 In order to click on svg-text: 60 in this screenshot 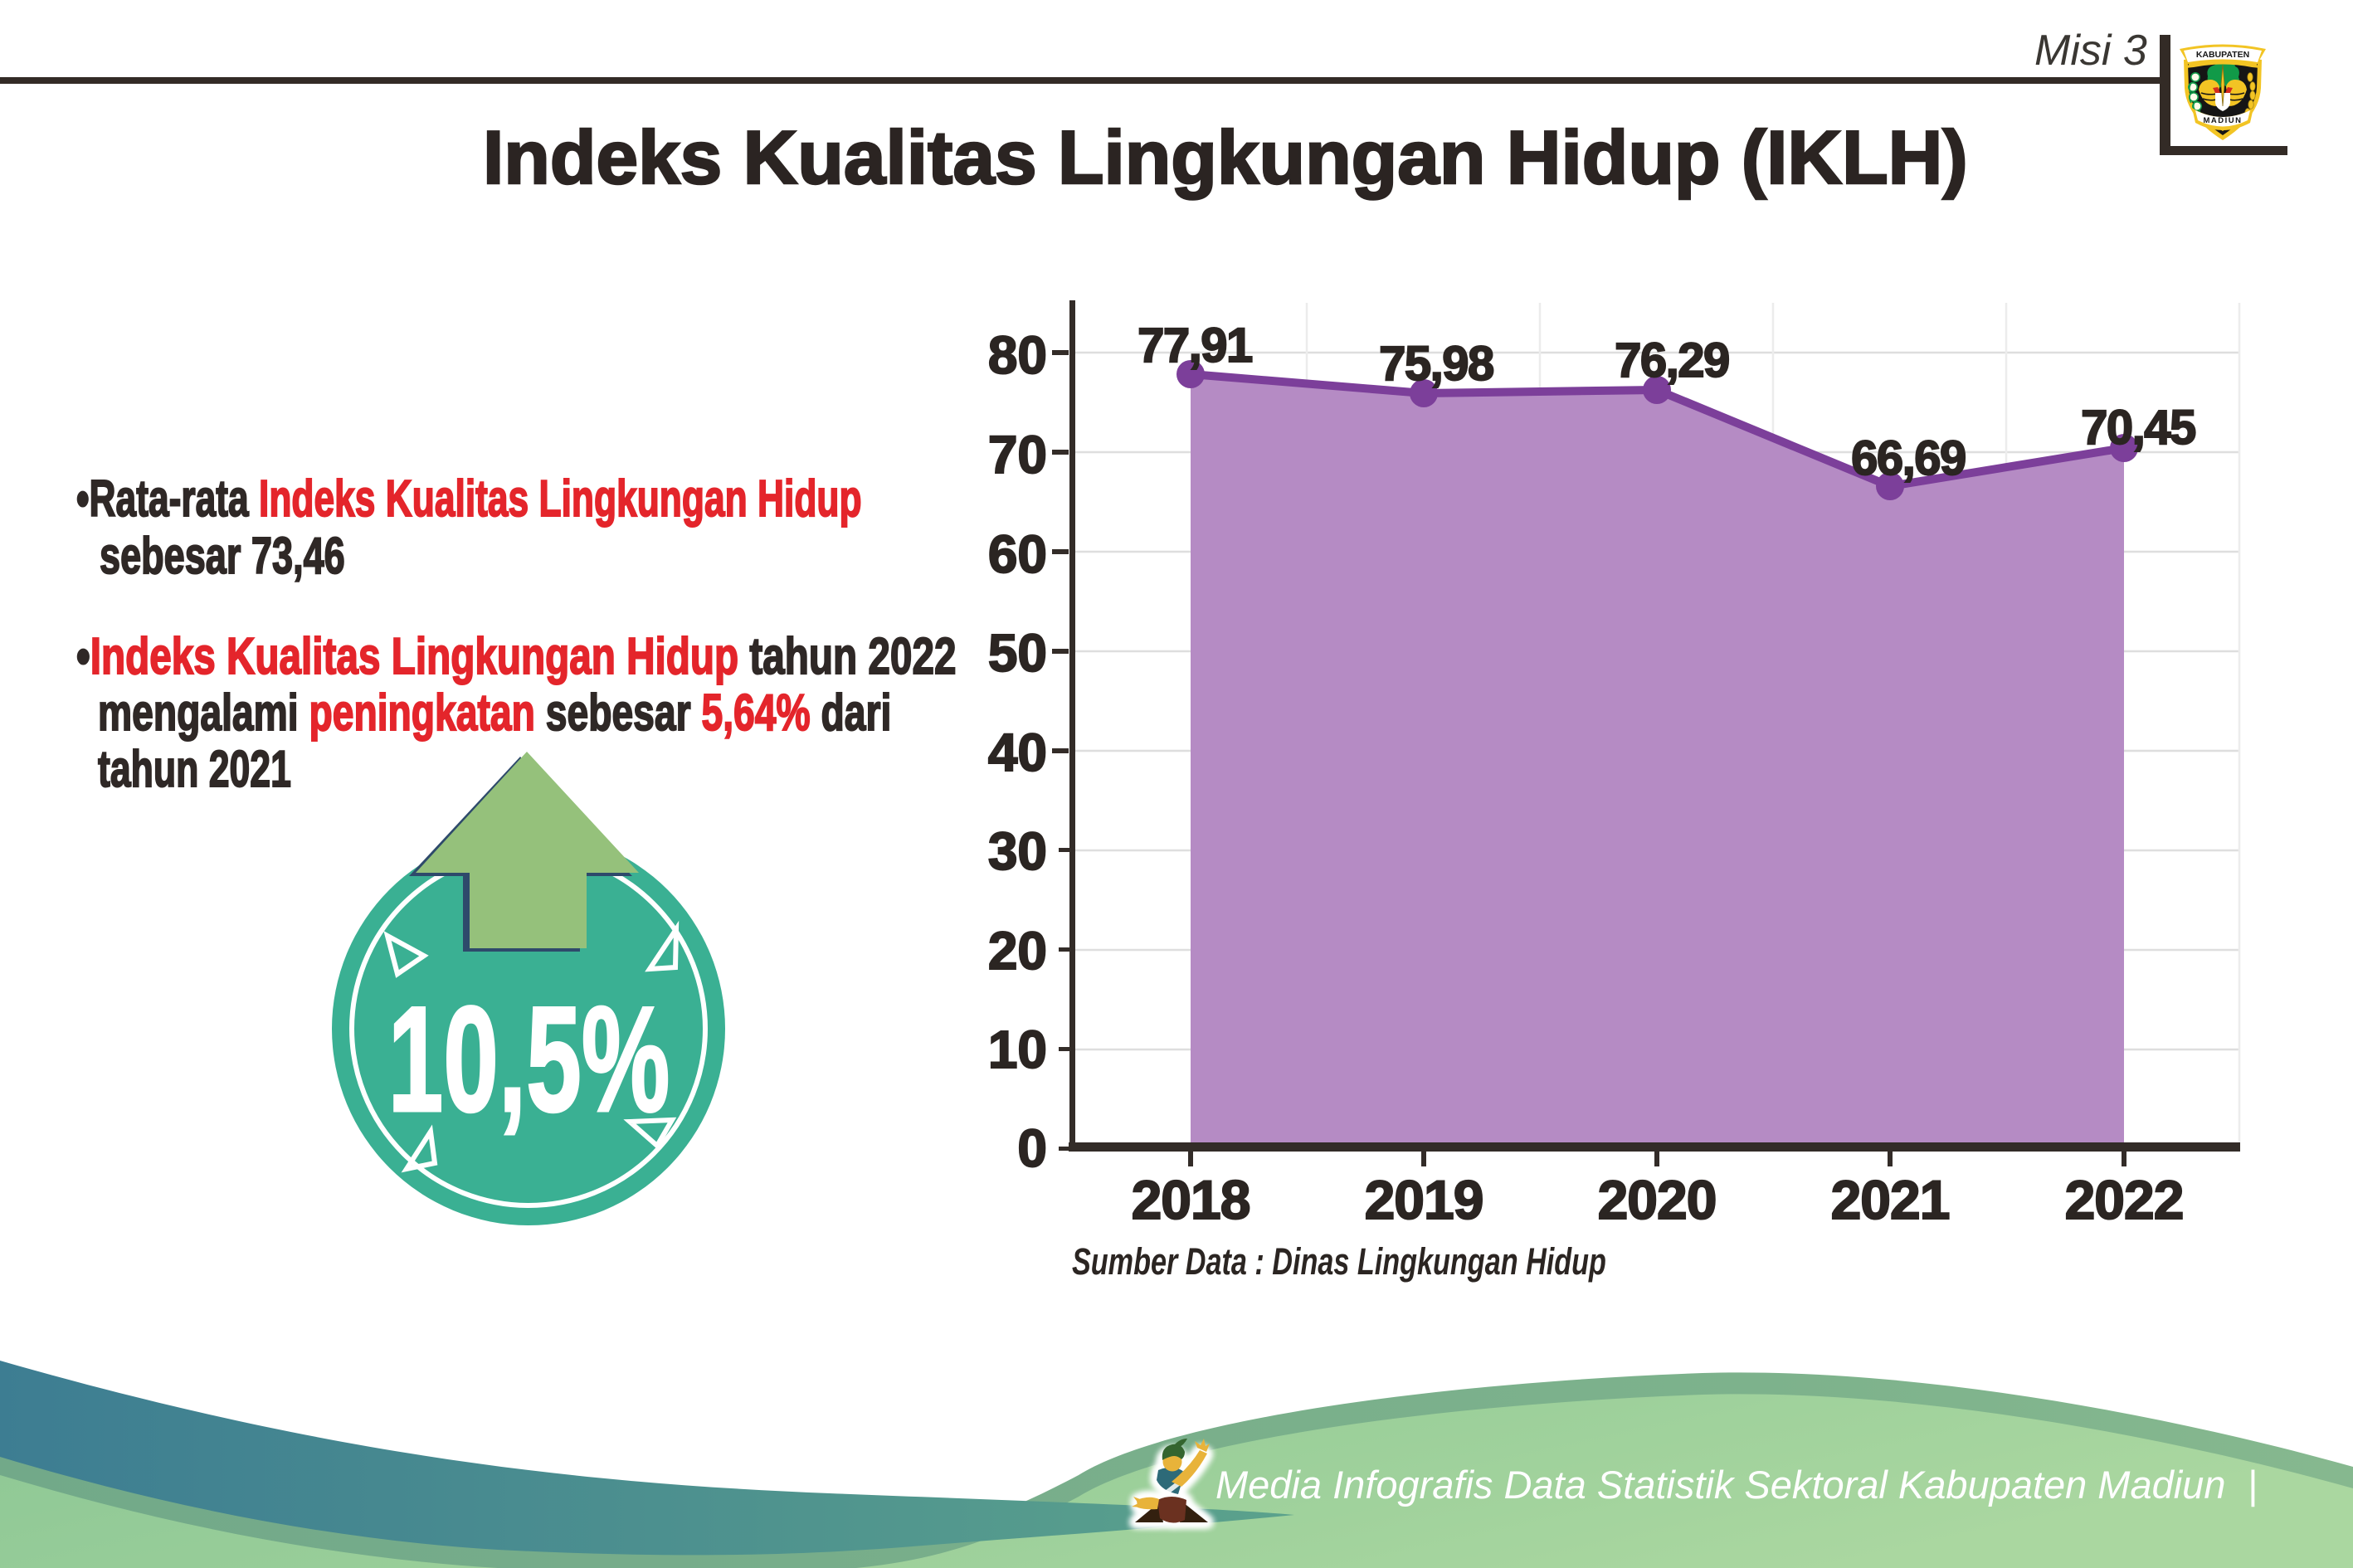, I will do `click(1017, 554)`.